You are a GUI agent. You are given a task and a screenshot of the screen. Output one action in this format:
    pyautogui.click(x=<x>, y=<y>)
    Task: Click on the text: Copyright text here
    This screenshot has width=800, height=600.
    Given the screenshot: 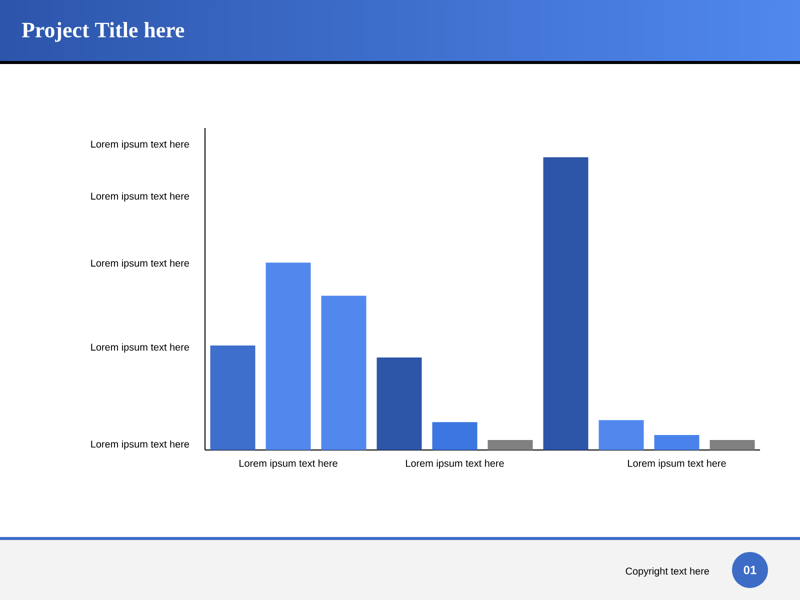 What is the action you would take?
    pyautogui.click(x=668, y=572)
    